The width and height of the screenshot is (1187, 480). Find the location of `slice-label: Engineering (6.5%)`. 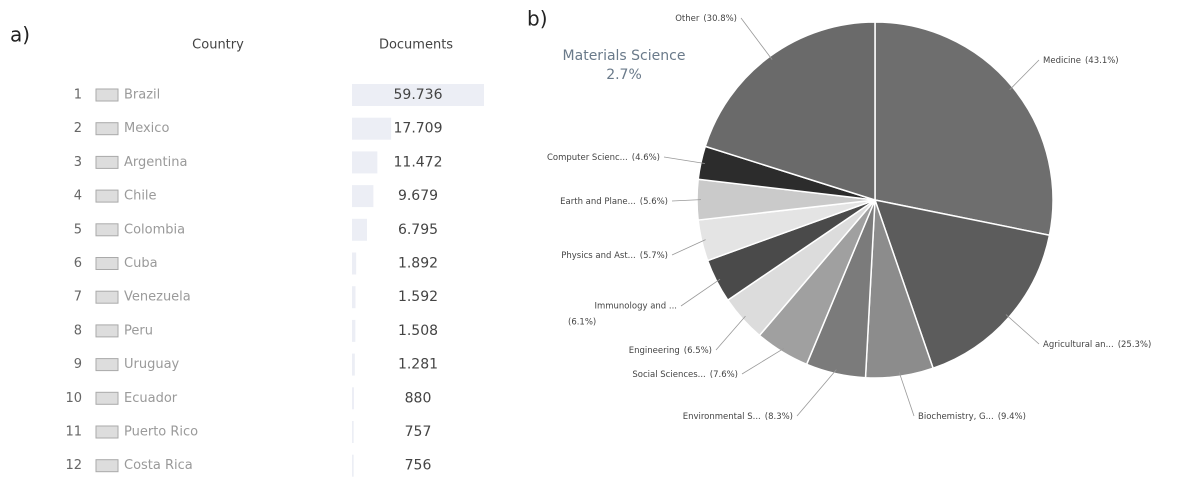

slice-label: Engineering (6.5%) is located at coordinates (670, 351).